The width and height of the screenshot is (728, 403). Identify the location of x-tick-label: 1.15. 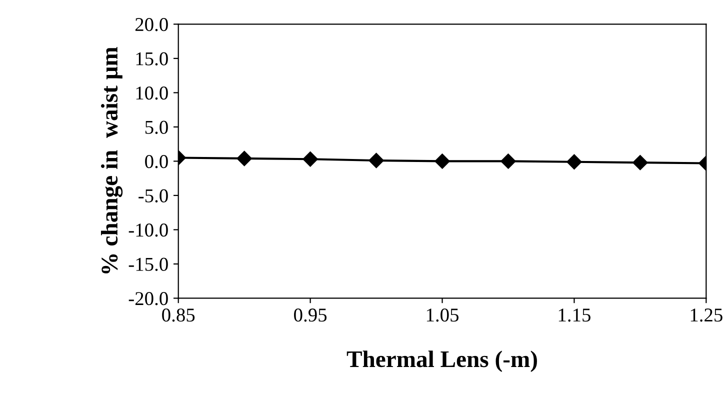
(574, 315).